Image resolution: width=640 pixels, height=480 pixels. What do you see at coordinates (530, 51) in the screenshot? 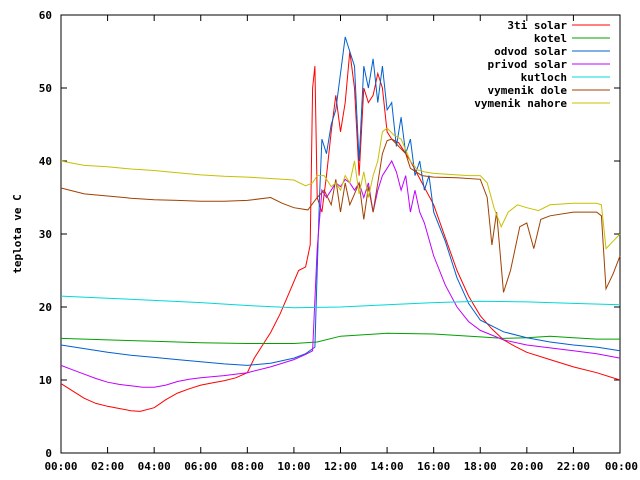
I see `legend-label: odvod solar` at bounding box center [530, 51].